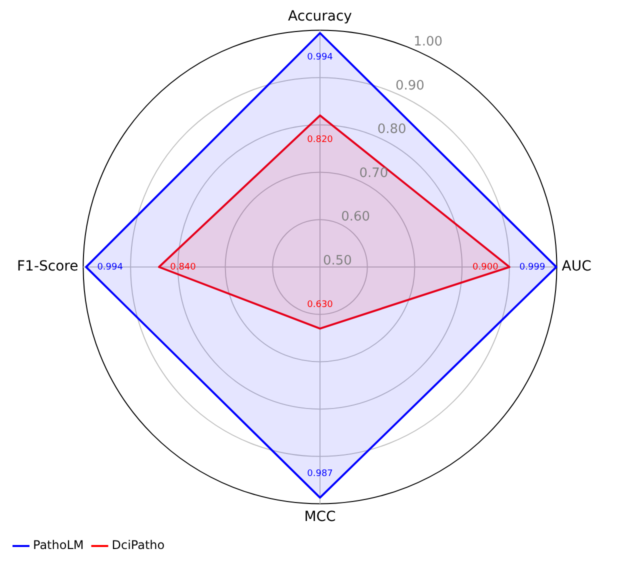  What do you see at coordinates (320, 516) in the screenshot?
I see `spoke-label: MCC` at bounding box center [320, 516].